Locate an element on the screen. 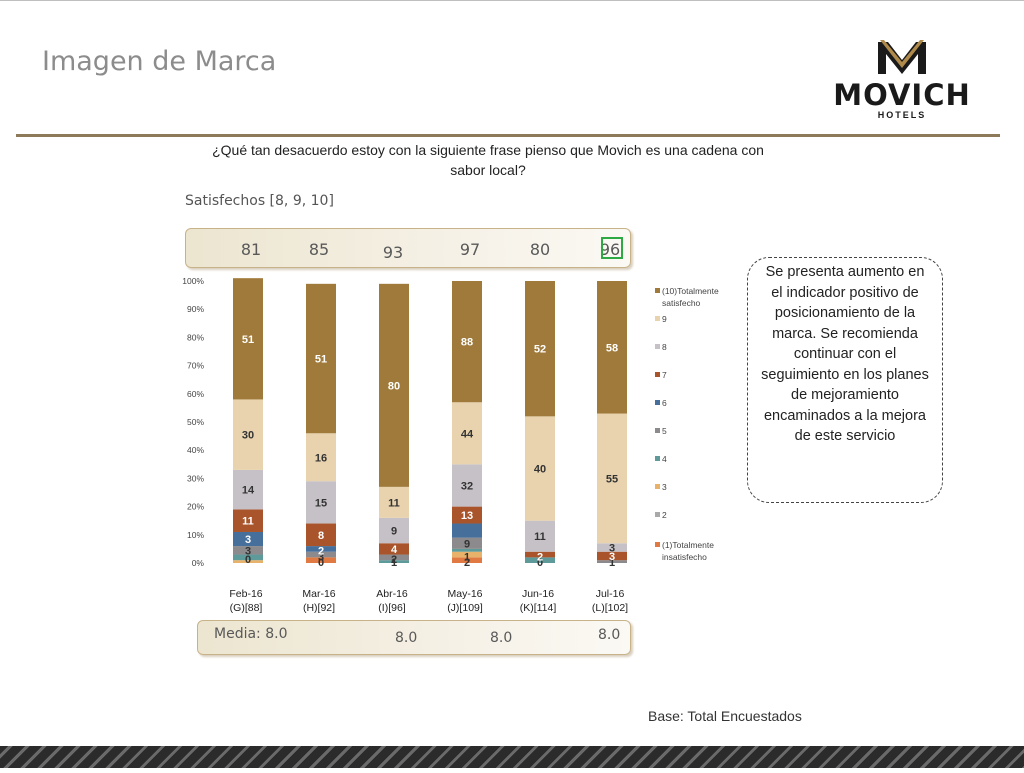 Image resolution: width=1024 pixels, height=773 pixels. y-tick-label: 90% is located at coordinates (195, 309).